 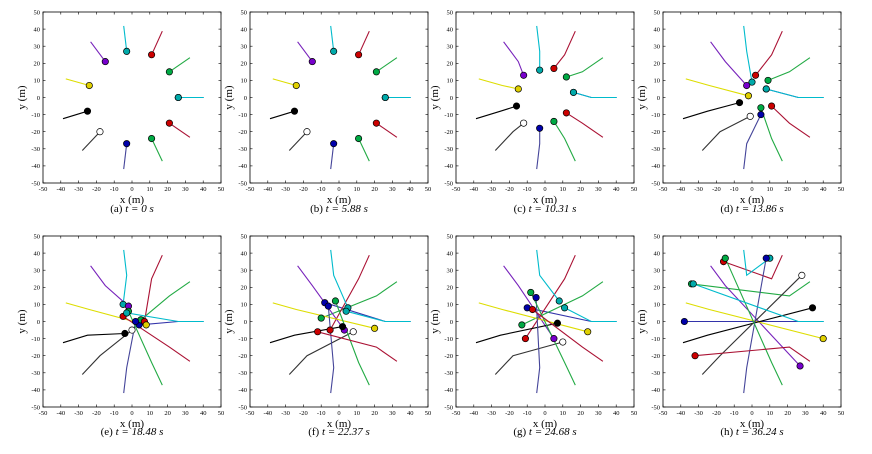 I want to click on panel-label: (a), so click(x=118, y=209).